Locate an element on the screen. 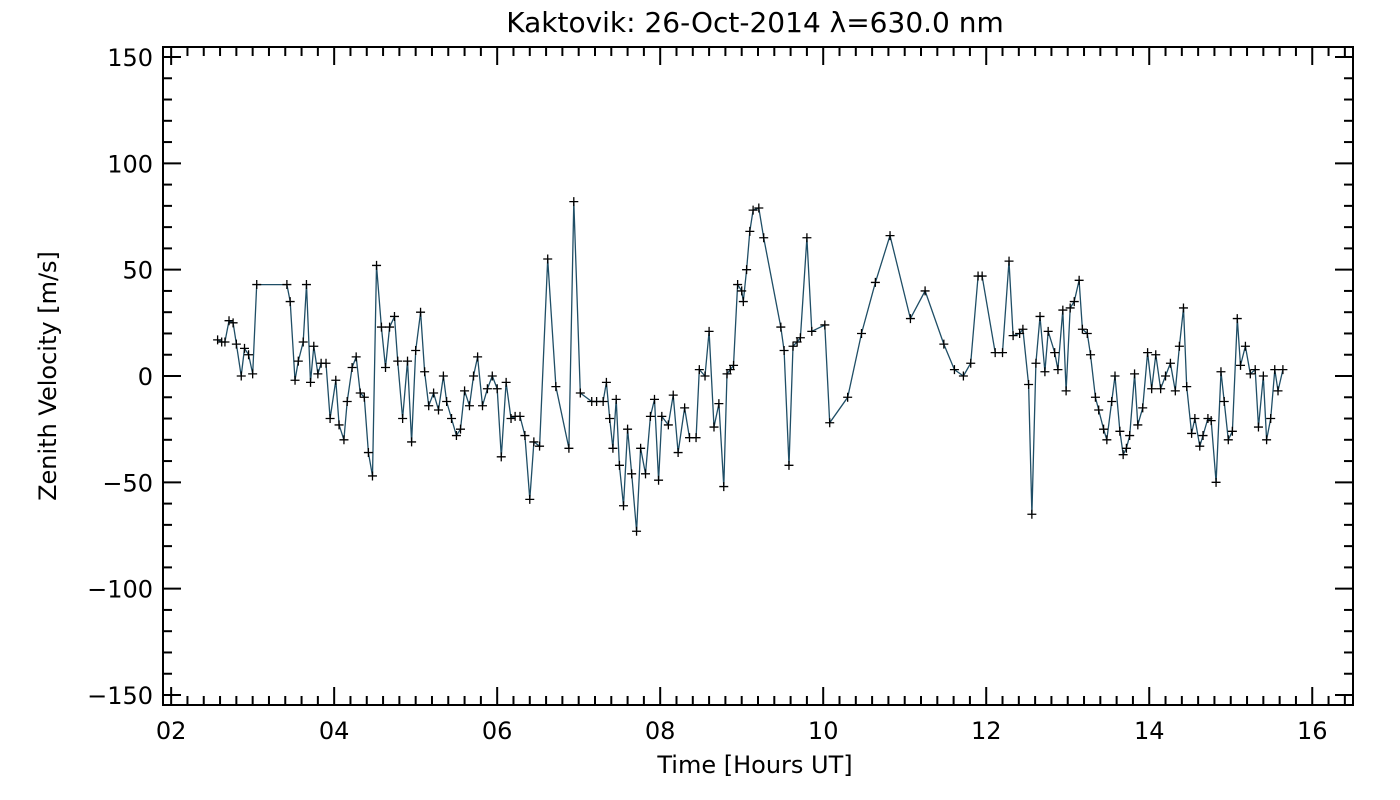 This screenshot has height=800, width=1400. x-axis-label: Time [Hours UT] is located at coordinates (754, 765).